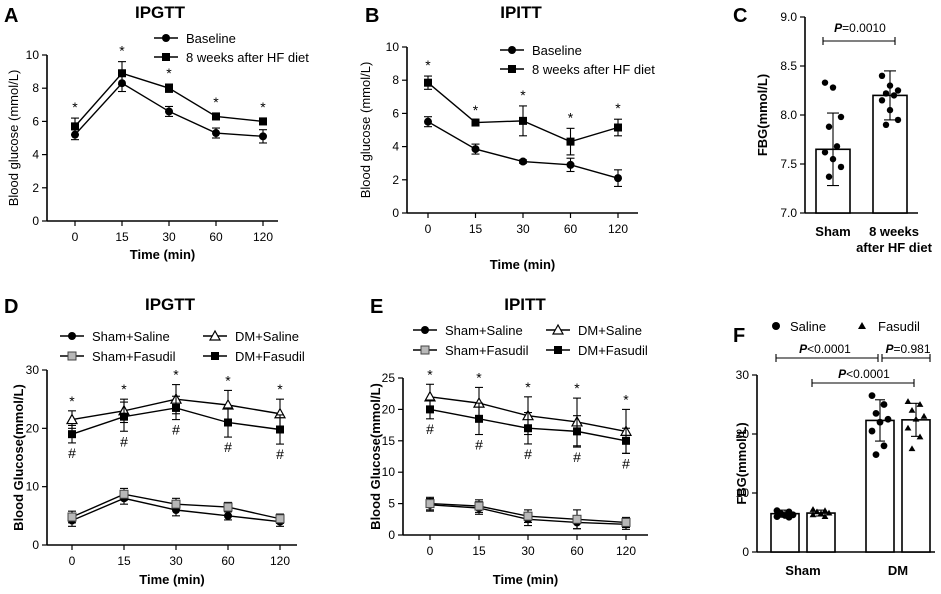 The image size is (941, 594). Describe the element at coordinates (484, 330) in the screenshot. I see `legend-item-0-label: Sham+Saline` at that location.